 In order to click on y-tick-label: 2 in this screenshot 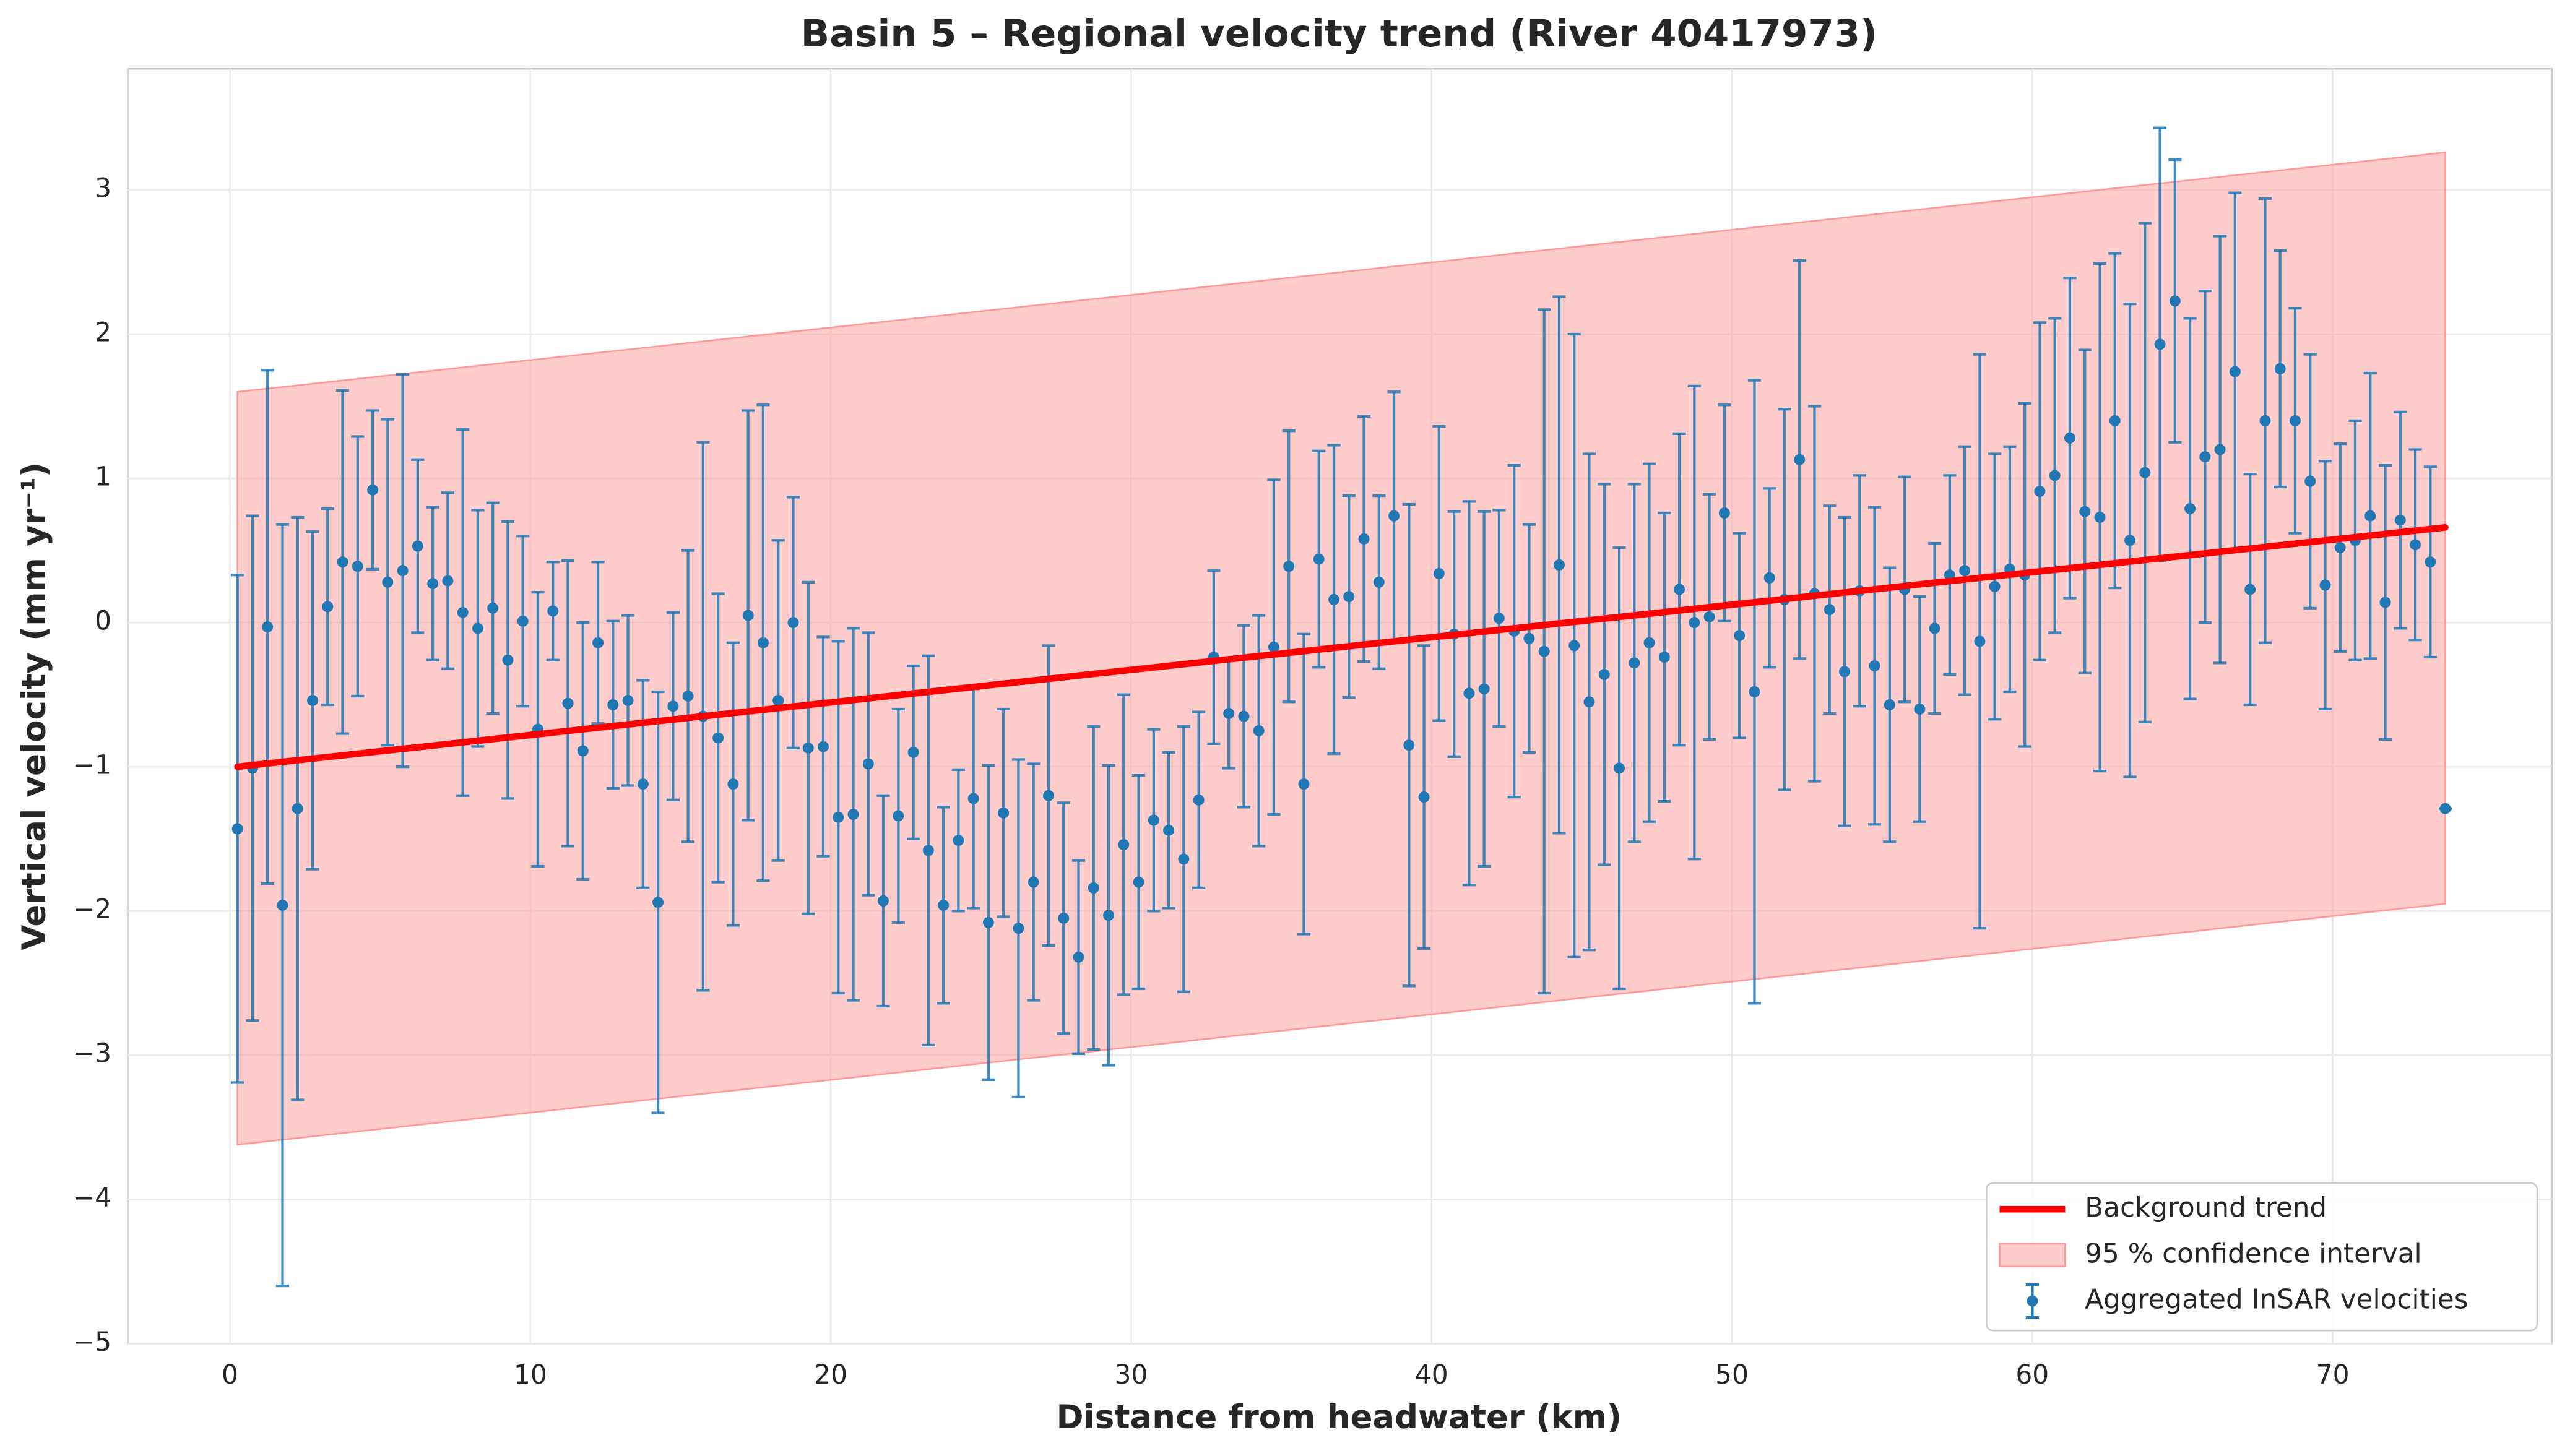, I will do `click(103, 332)`.